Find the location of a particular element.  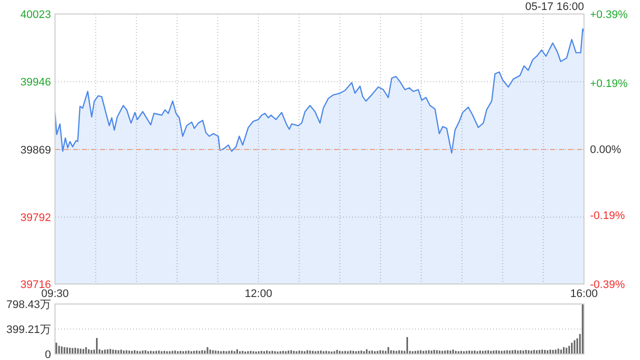

y-tick-label: 39716 is located at coordinates (35, 285).